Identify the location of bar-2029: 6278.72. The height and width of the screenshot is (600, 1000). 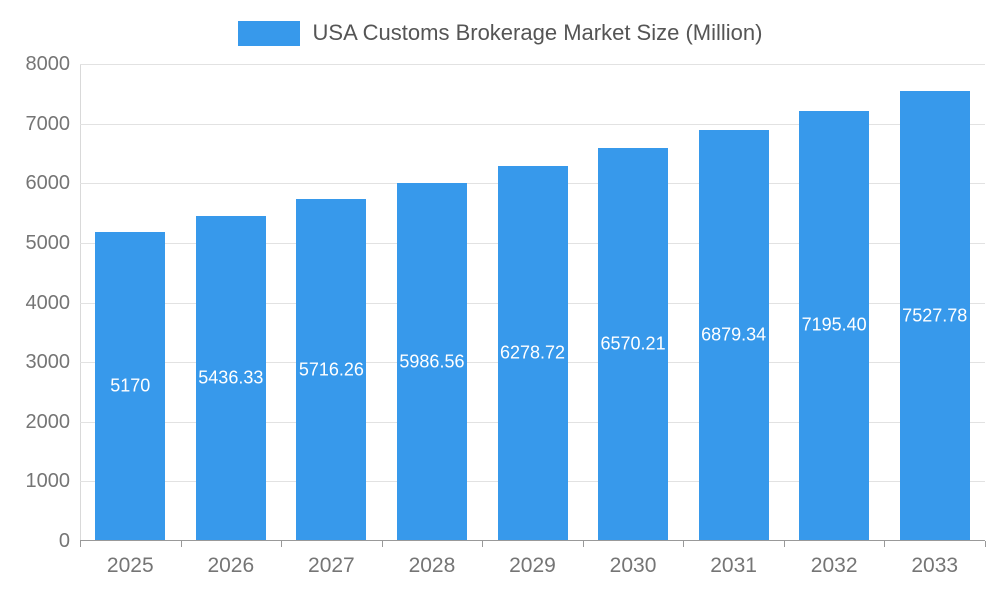
(532, 352).